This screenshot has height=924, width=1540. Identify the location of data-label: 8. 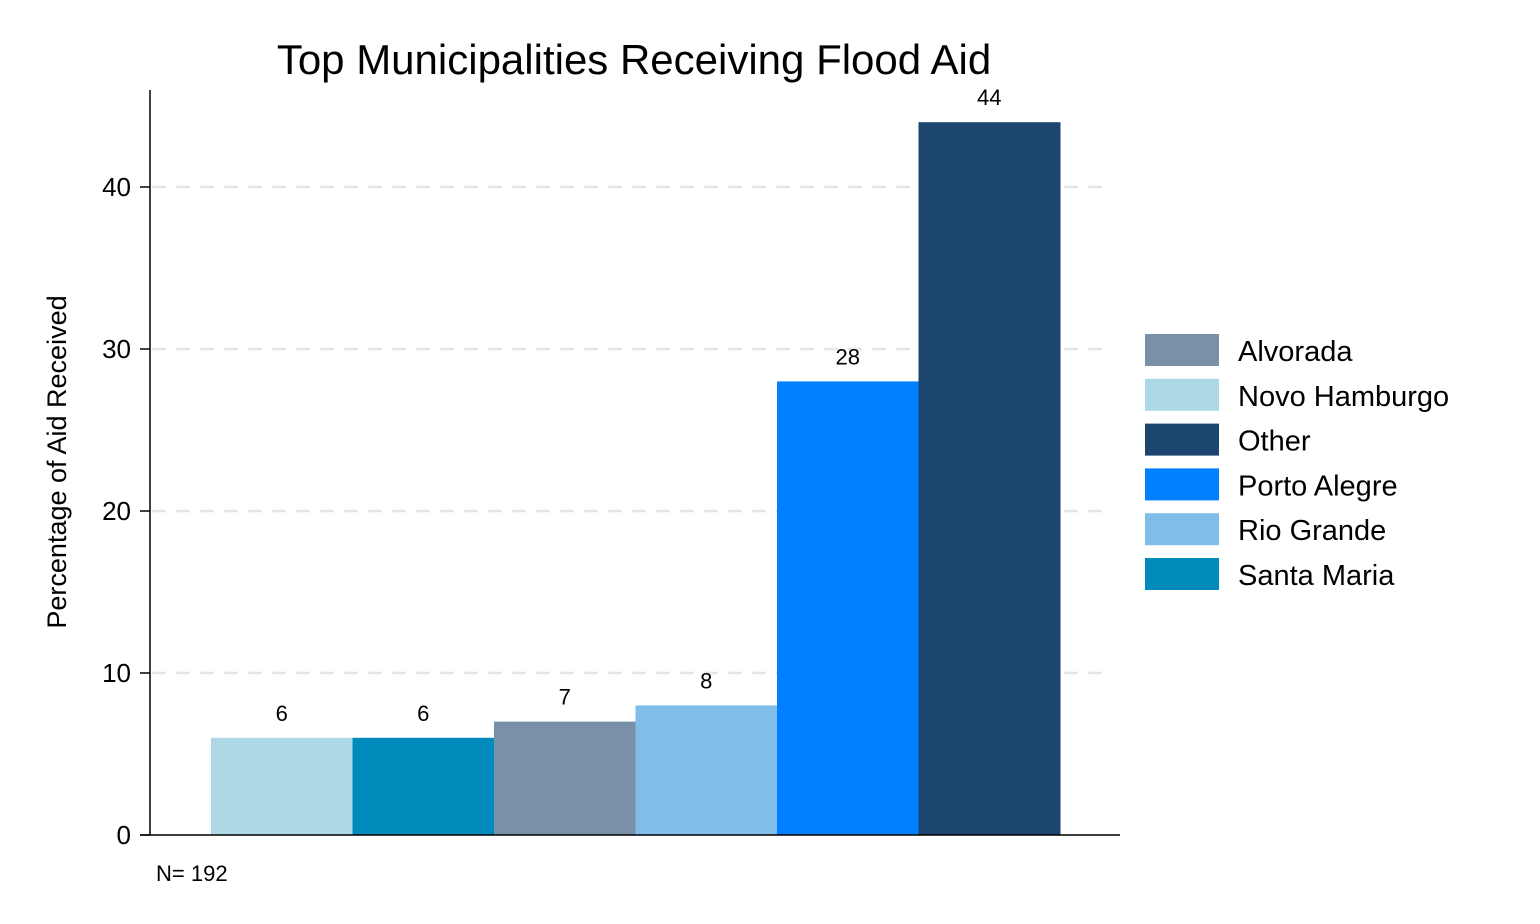
(706, 680).